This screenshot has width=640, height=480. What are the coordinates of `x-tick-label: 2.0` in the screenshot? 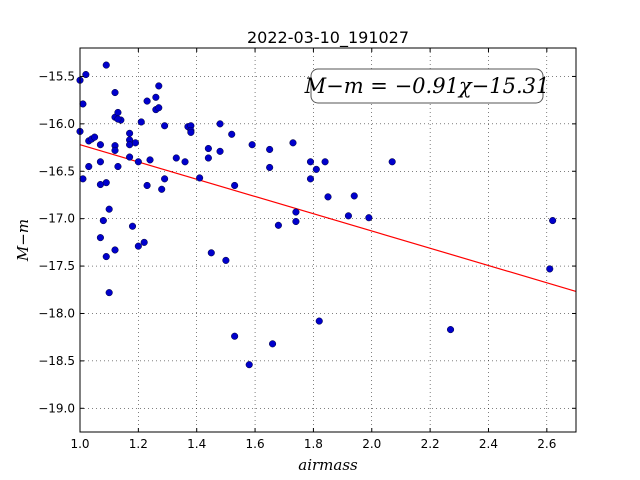 It's located at (371, 444).